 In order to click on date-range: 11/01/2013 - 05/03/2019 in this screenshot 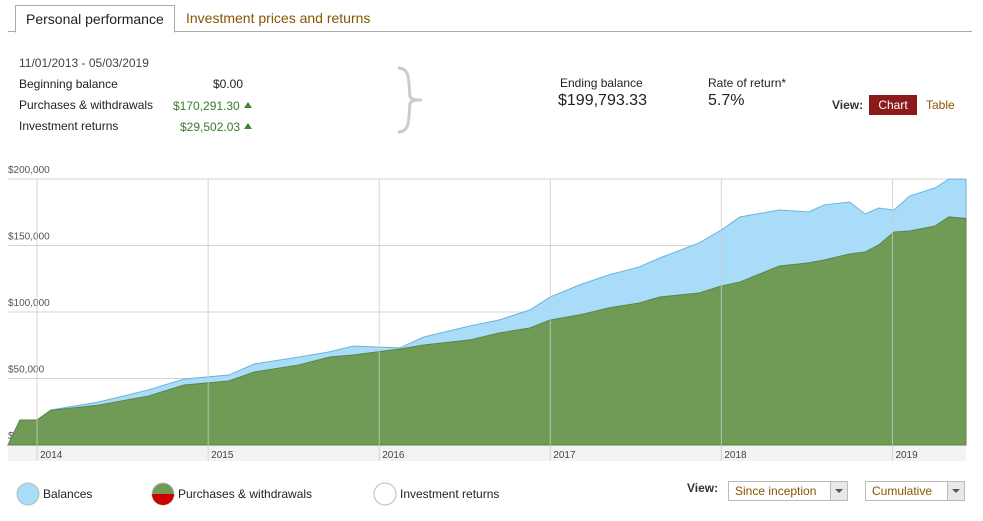, I will do `click(84, 63)`.